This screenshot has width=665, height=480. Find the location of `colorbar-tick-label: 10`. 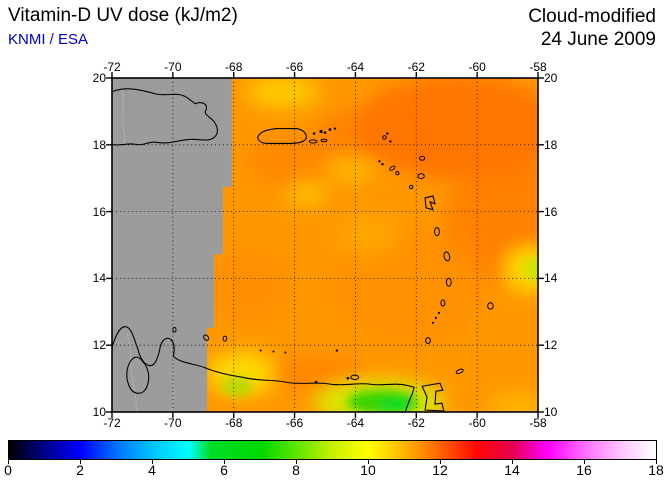

colorbar-tick-label: 10 is located at coordinates (368, 470).